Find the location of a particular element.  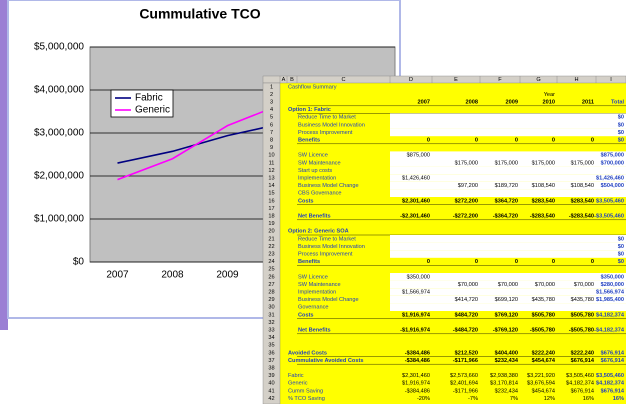

cell-value: -$505,780 is located at coordinates (581, 330).